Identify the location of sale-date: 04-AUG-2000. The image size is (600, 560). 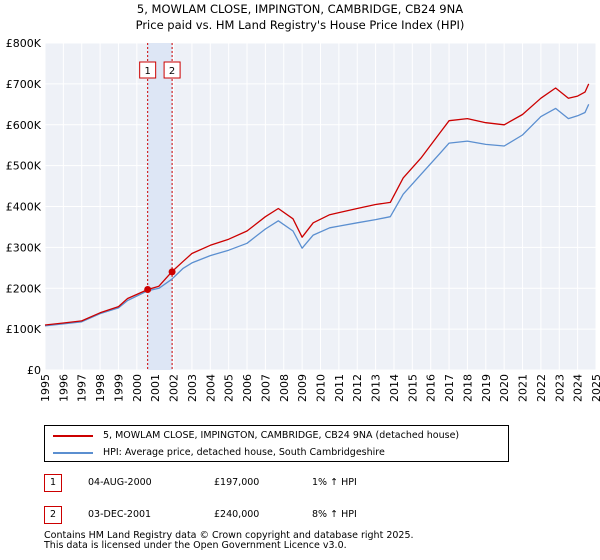
(120, 482).